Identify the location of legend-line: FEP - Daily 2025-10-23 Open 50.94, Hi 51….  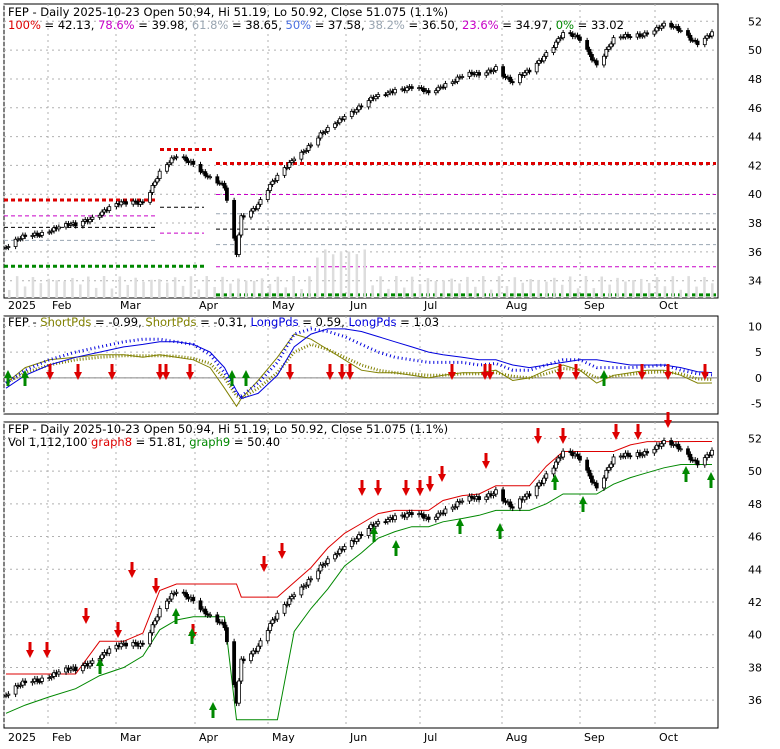
(228, 429).